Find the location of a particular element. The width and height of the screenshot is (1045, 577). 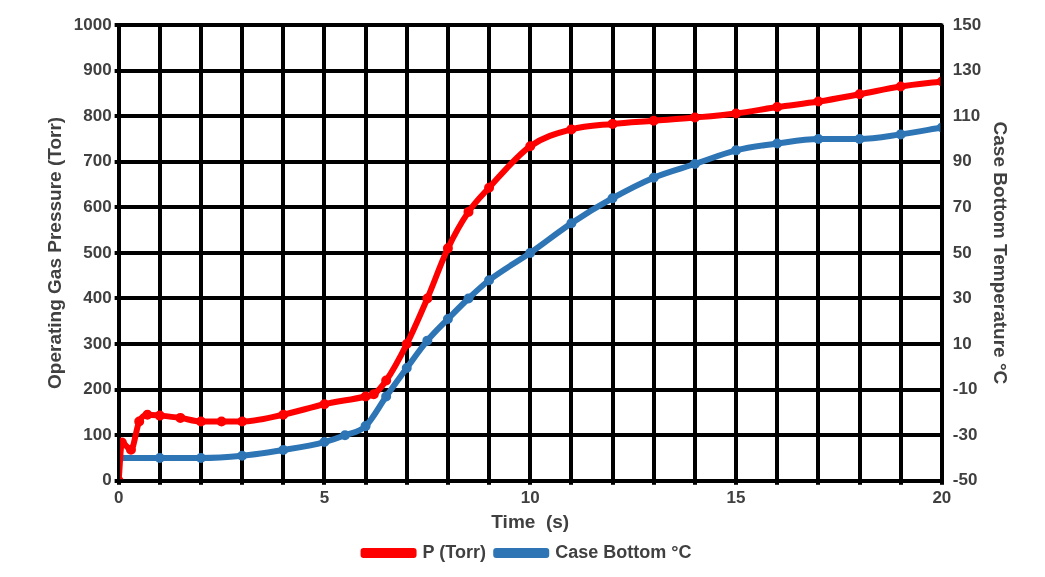

x-tick-label: 20 is located at coordinates (942, 497).